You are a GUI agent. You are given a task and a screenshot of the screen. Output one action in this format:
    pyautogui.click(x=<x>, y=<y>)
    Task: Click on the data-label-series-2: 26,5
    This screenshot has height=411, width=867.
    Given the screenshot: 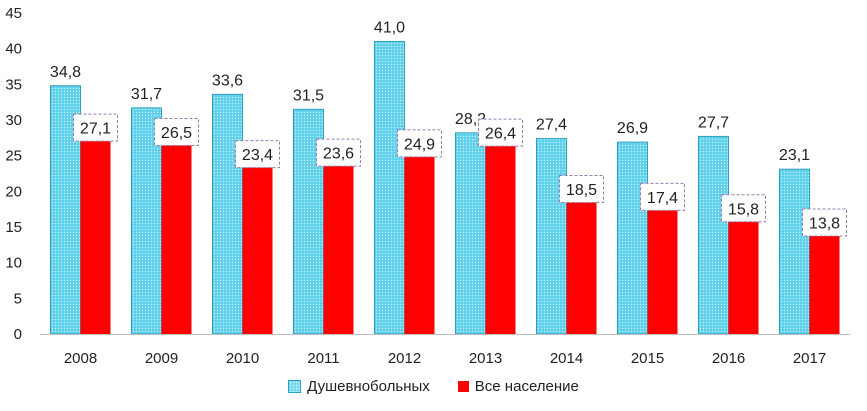 What is the action you would take?
    pyautogui.click(x=176, y=133)
    